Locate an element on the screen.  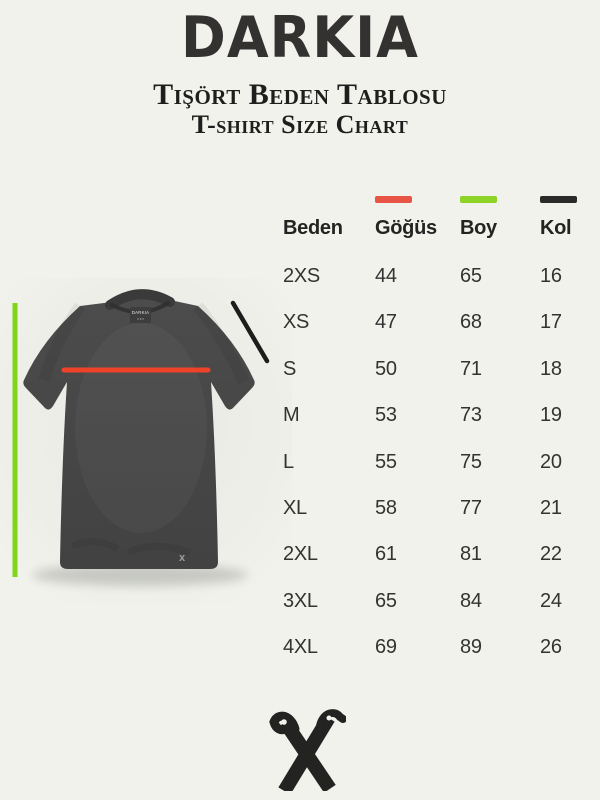
size-label: XS is located at coordinates (296, 322).